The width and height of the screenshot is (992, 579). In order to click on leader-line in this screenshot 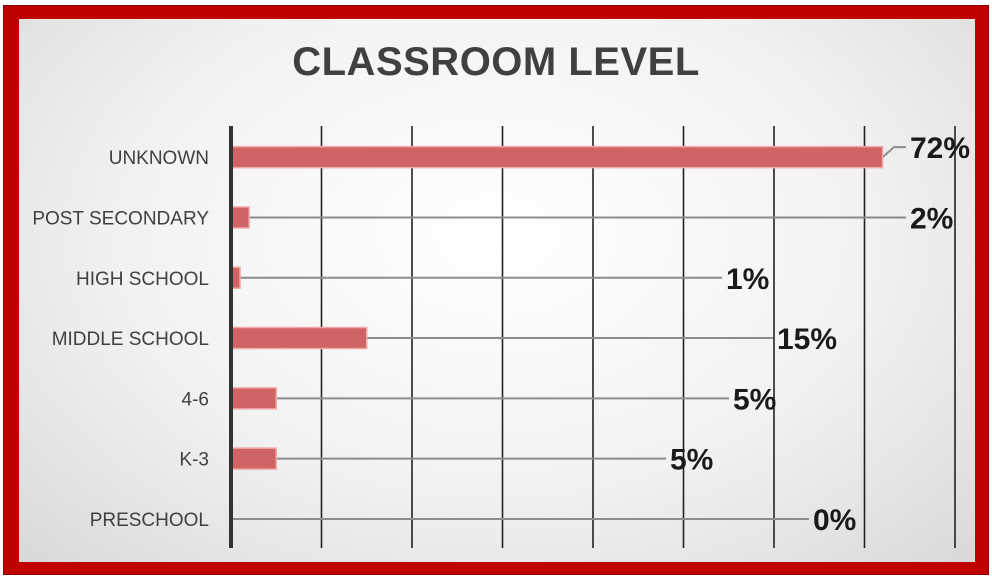, I will do `click(893, 152)`.